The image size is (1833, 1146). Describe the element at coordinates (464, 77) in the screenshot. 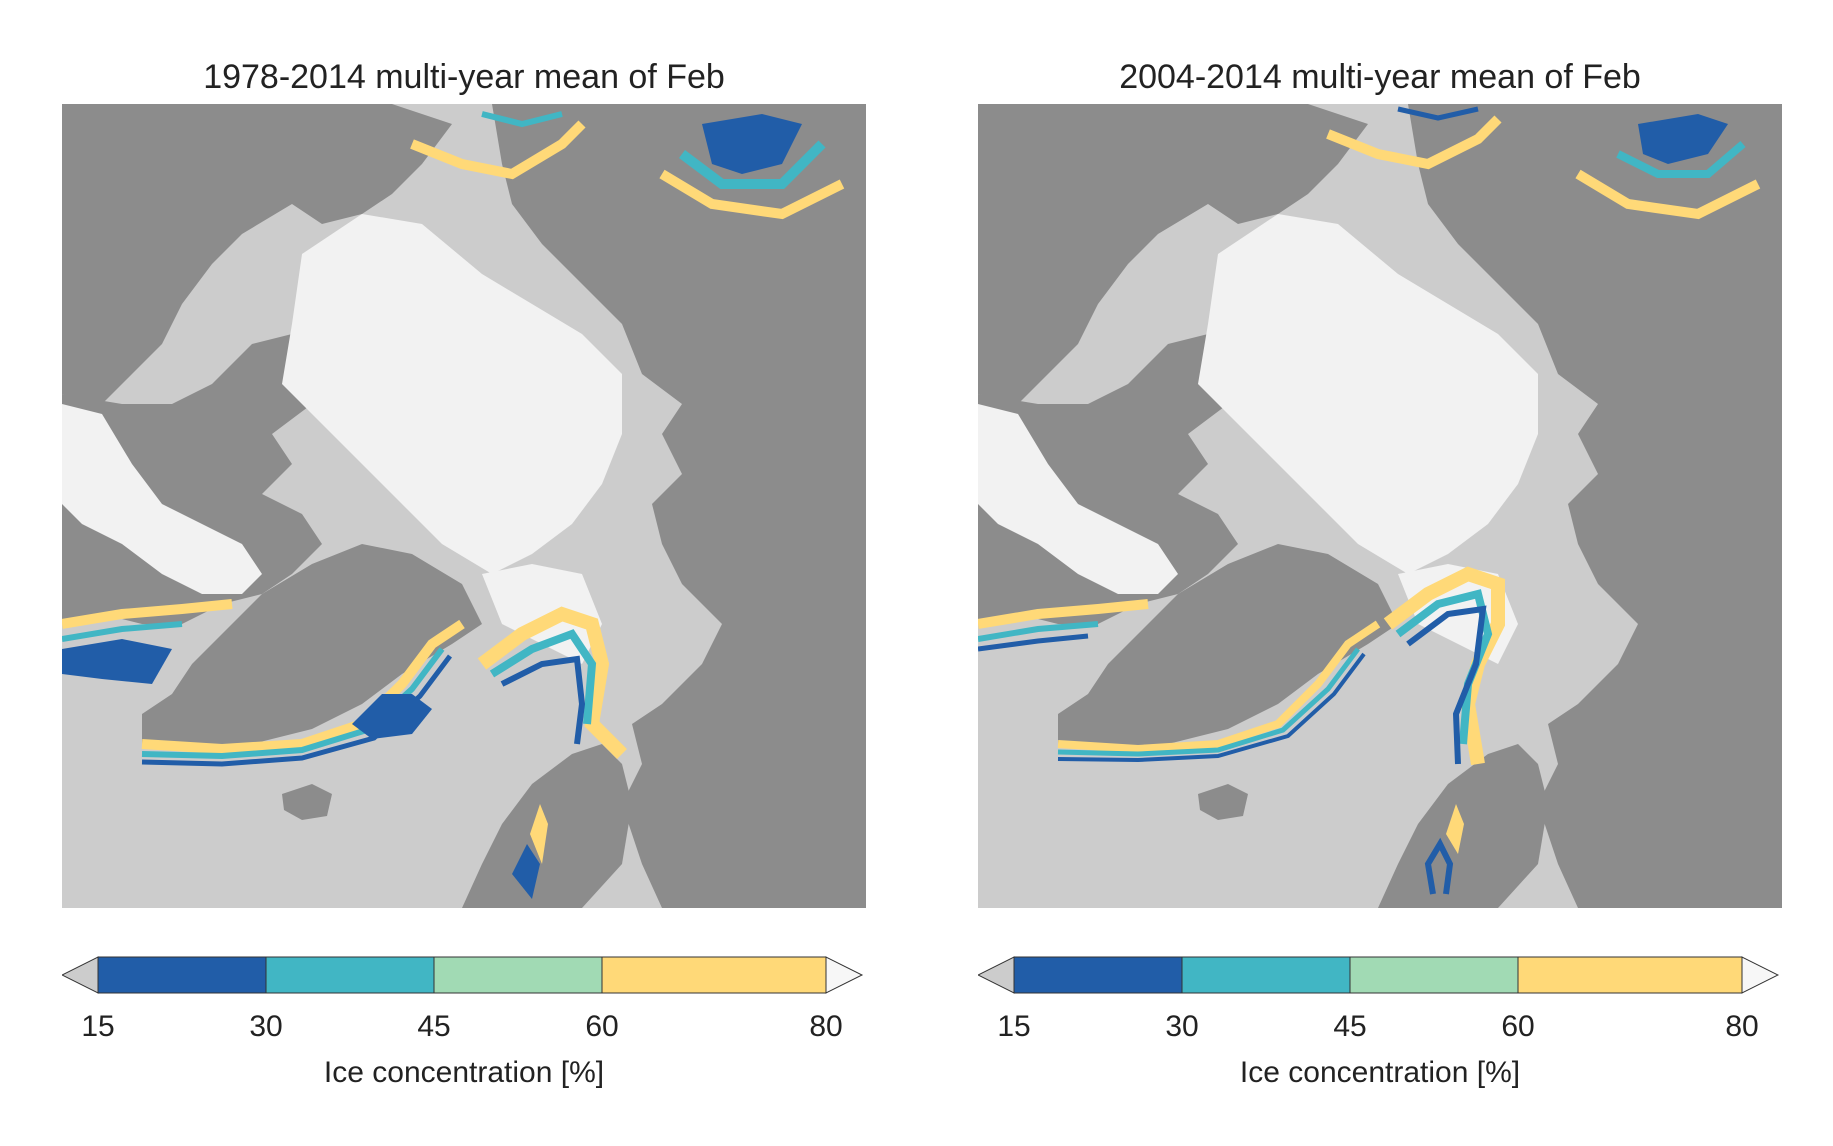

I see `panel-title: 1978-2014 multi-year mean of Feb` at that location.